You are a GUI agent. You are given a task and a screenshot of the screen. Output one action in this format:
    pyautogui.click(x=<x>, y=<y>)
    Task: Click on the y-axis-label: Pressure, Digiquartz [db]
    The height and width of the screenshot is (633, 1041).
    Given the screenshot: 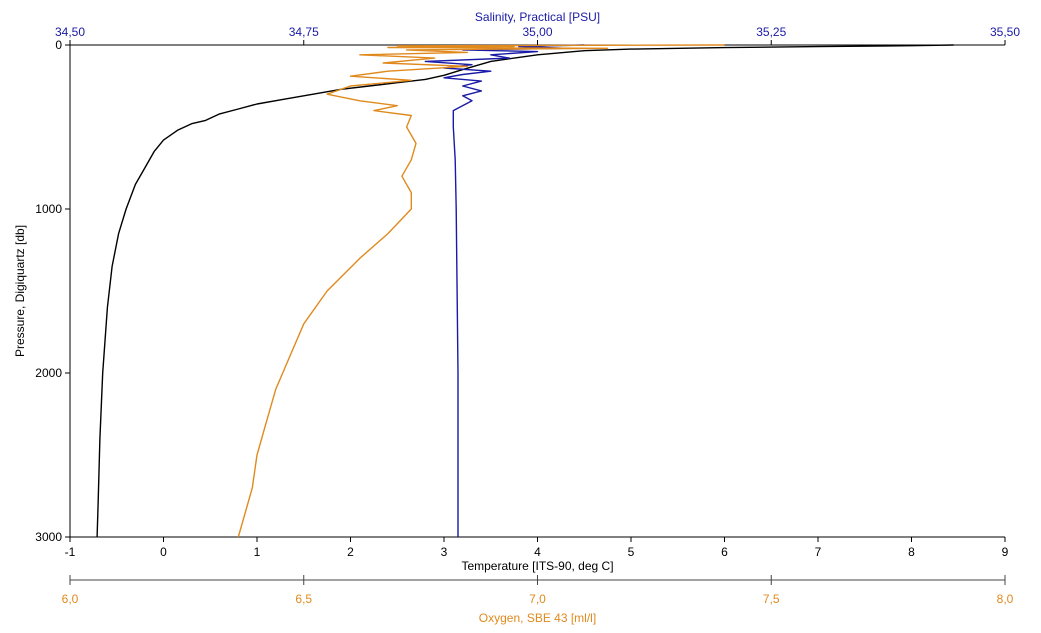 What is the action you would take?
    pyautogui.click(x=20, y=291)
    